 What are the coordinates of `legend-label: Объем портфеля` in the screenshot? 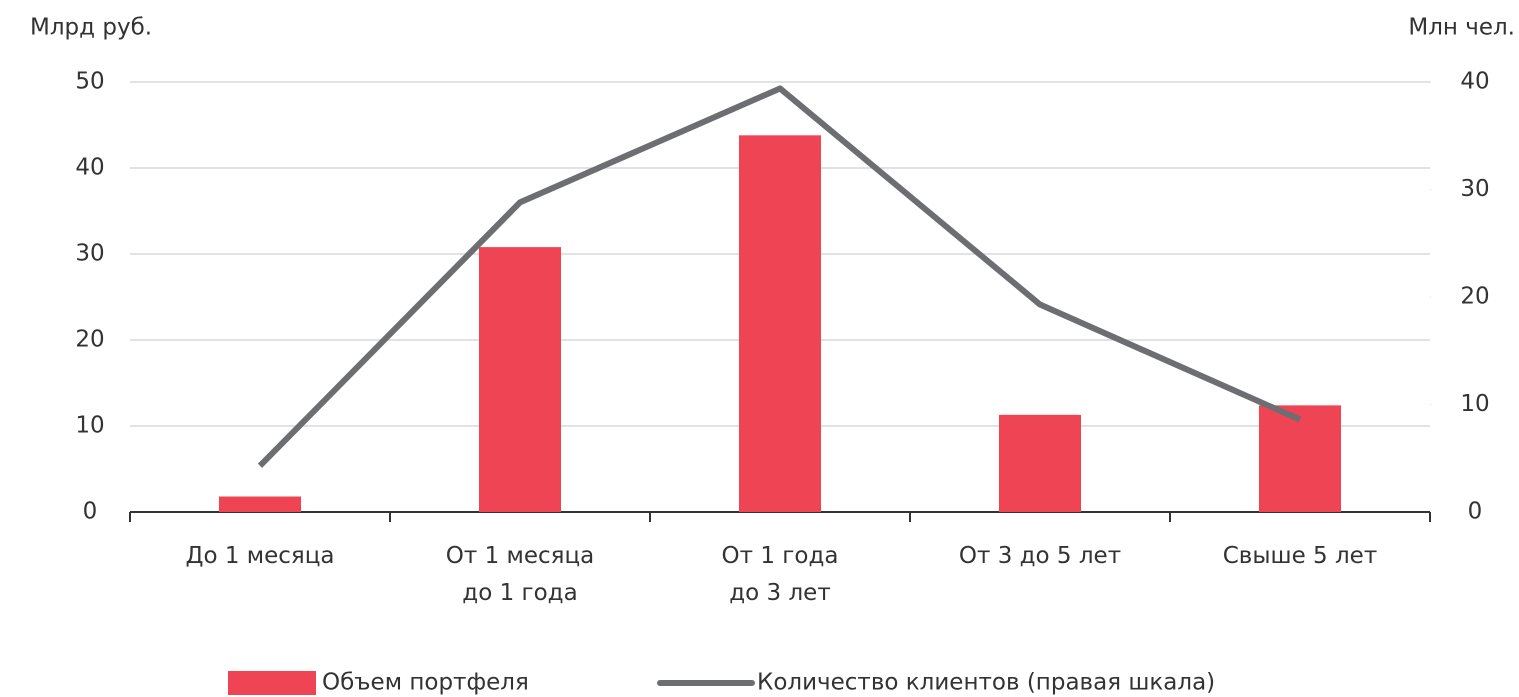 It's located at (425, 683).